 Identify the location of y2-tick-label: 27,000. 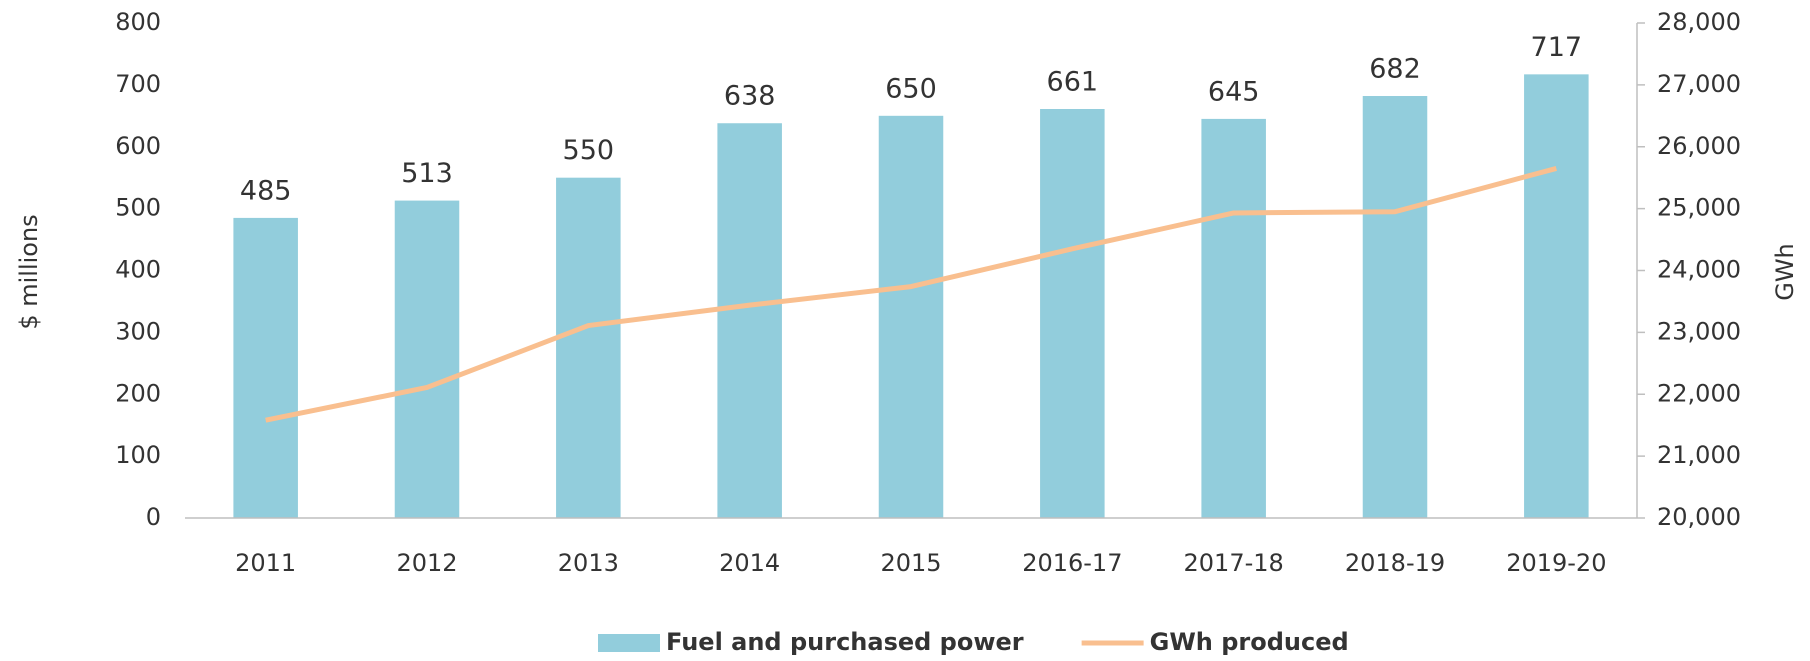
(1699, 84).